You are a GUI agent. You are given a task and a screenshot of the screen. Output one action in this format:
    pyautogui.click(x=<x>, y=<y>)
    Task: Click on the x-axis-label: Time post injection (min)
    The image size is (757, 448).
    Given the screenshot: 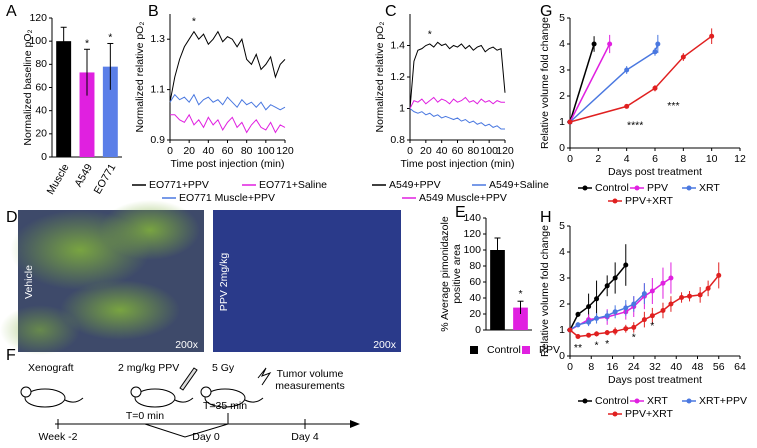 What is the action you would take?
    pyautogui.click(x=458, y=164)
    